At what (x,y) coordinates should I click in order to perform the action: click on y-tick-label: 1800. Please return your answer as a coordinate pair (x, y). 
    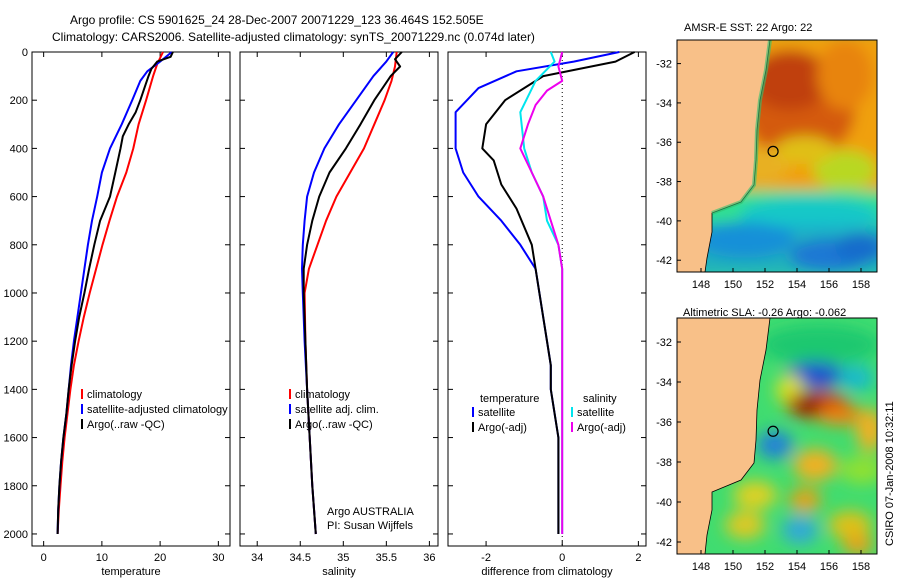
    Looking at the image, I should click on (16, 487).